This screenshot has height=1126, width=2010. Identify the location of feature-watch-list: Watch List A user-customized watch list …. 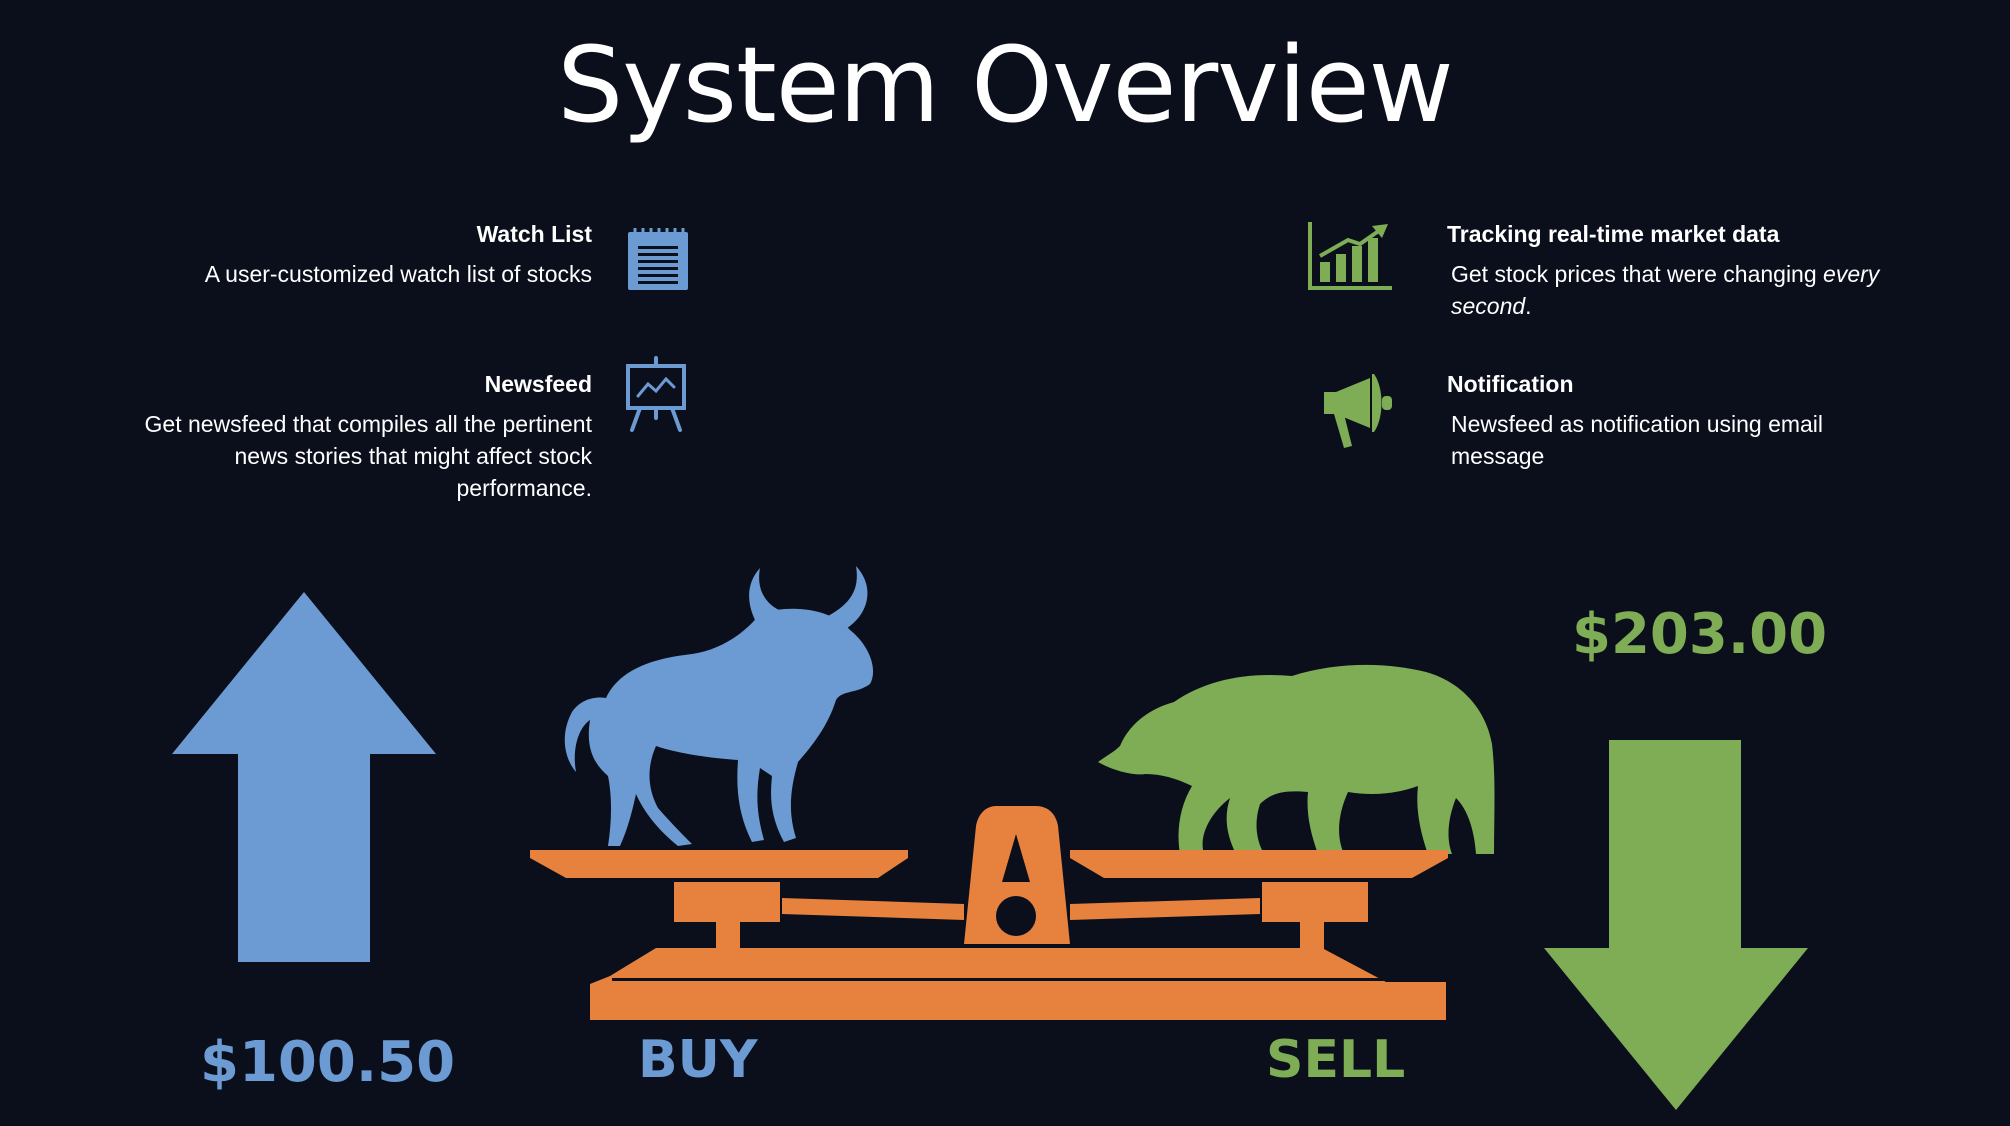
(346, 254).